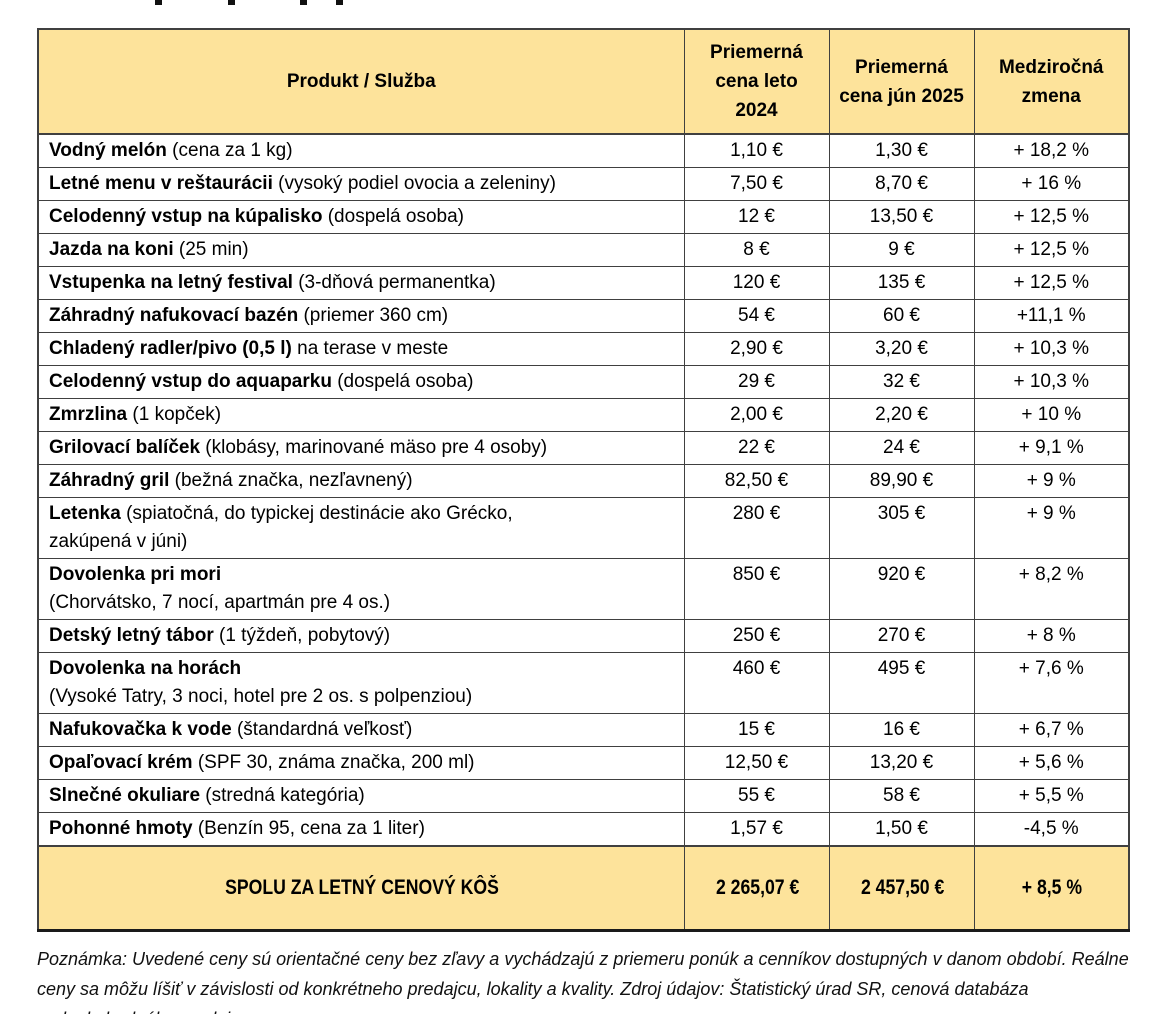  I want to click on price-2025-cell: 3,20 €, so click(901, 349).